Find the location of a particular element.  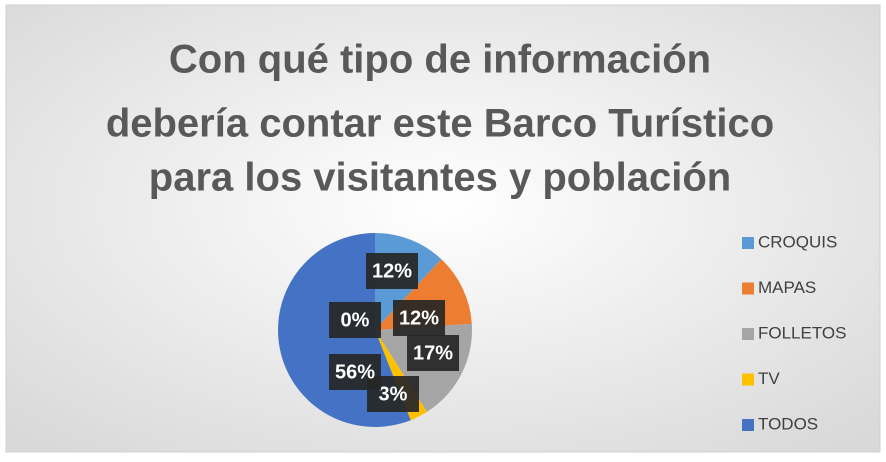

legend-label: TODOS is located at coordinates (788, 423).